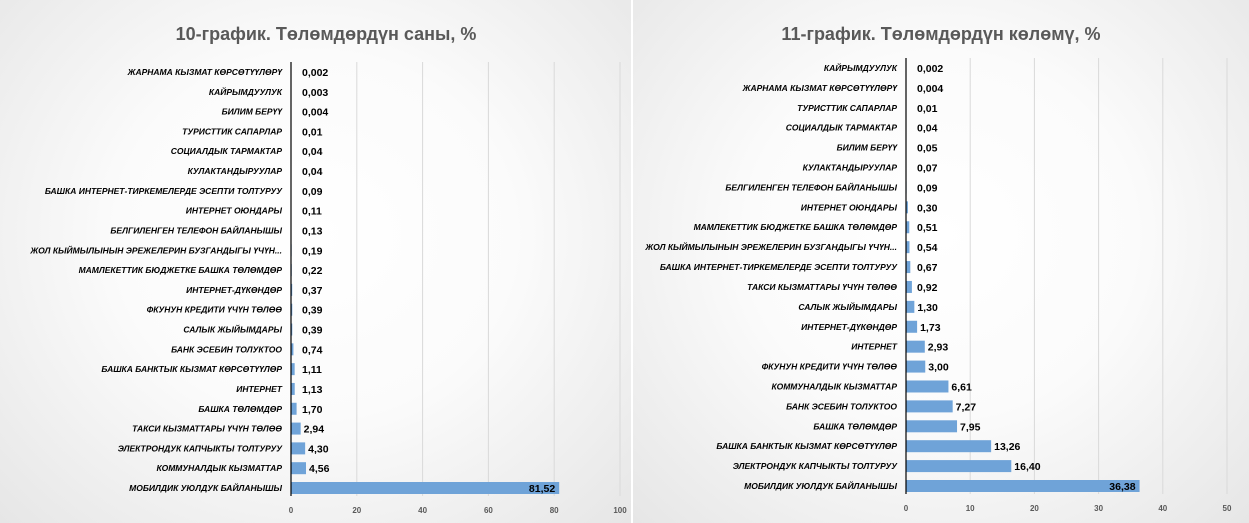  What do you see at coordinates (226, 349) in the screenshot?
I see `category-label: БАНК ЭСЕБИН ТОЛУКТОО` at bounding box center [226, 349].